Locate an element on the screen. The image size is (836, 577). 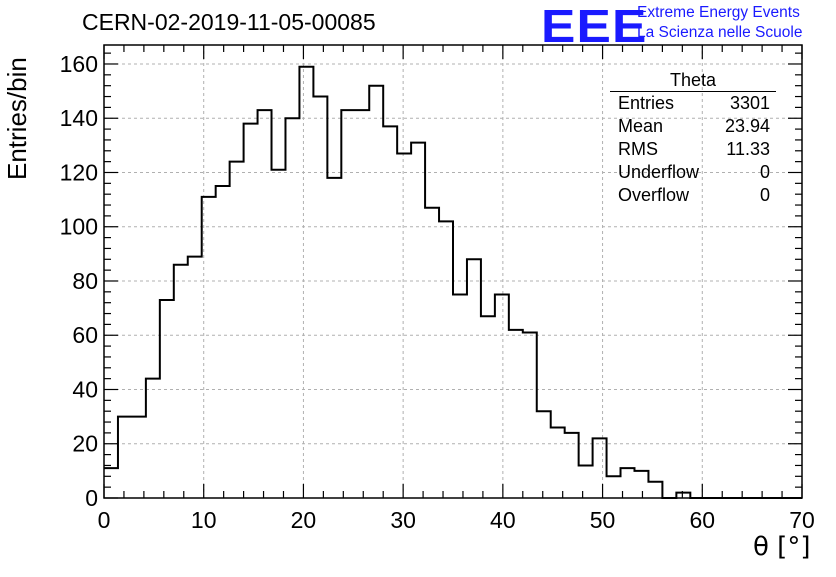
plot-title: CERN-02-2019-11-05-00085 is located at coordinates (229, 22).